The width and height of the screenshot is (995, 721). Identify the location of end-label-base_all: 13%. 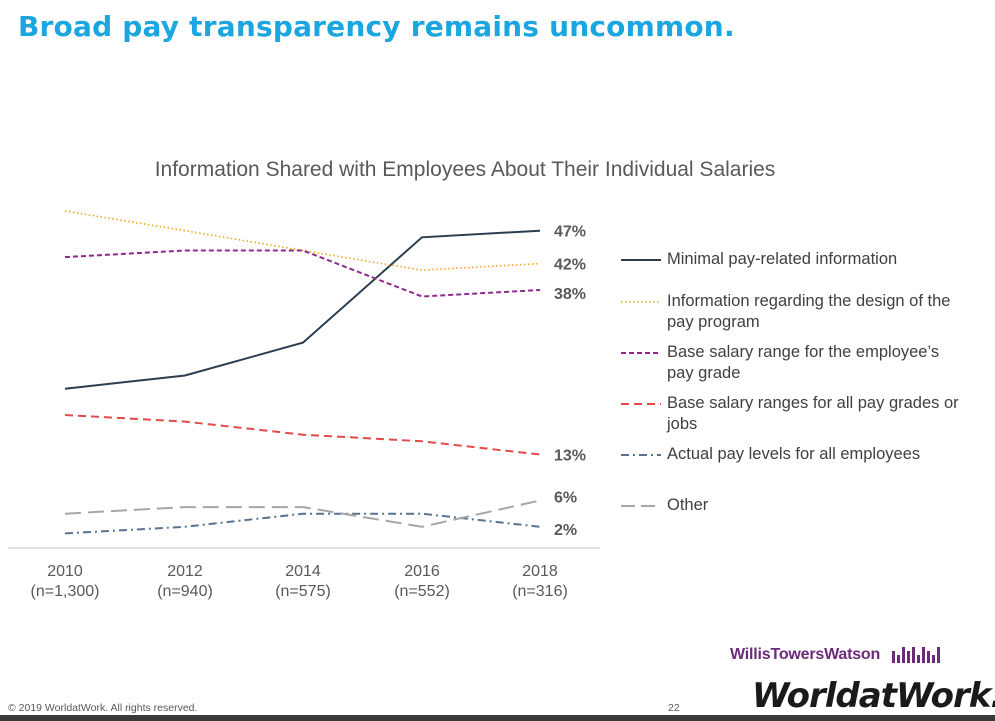
(570, 456).